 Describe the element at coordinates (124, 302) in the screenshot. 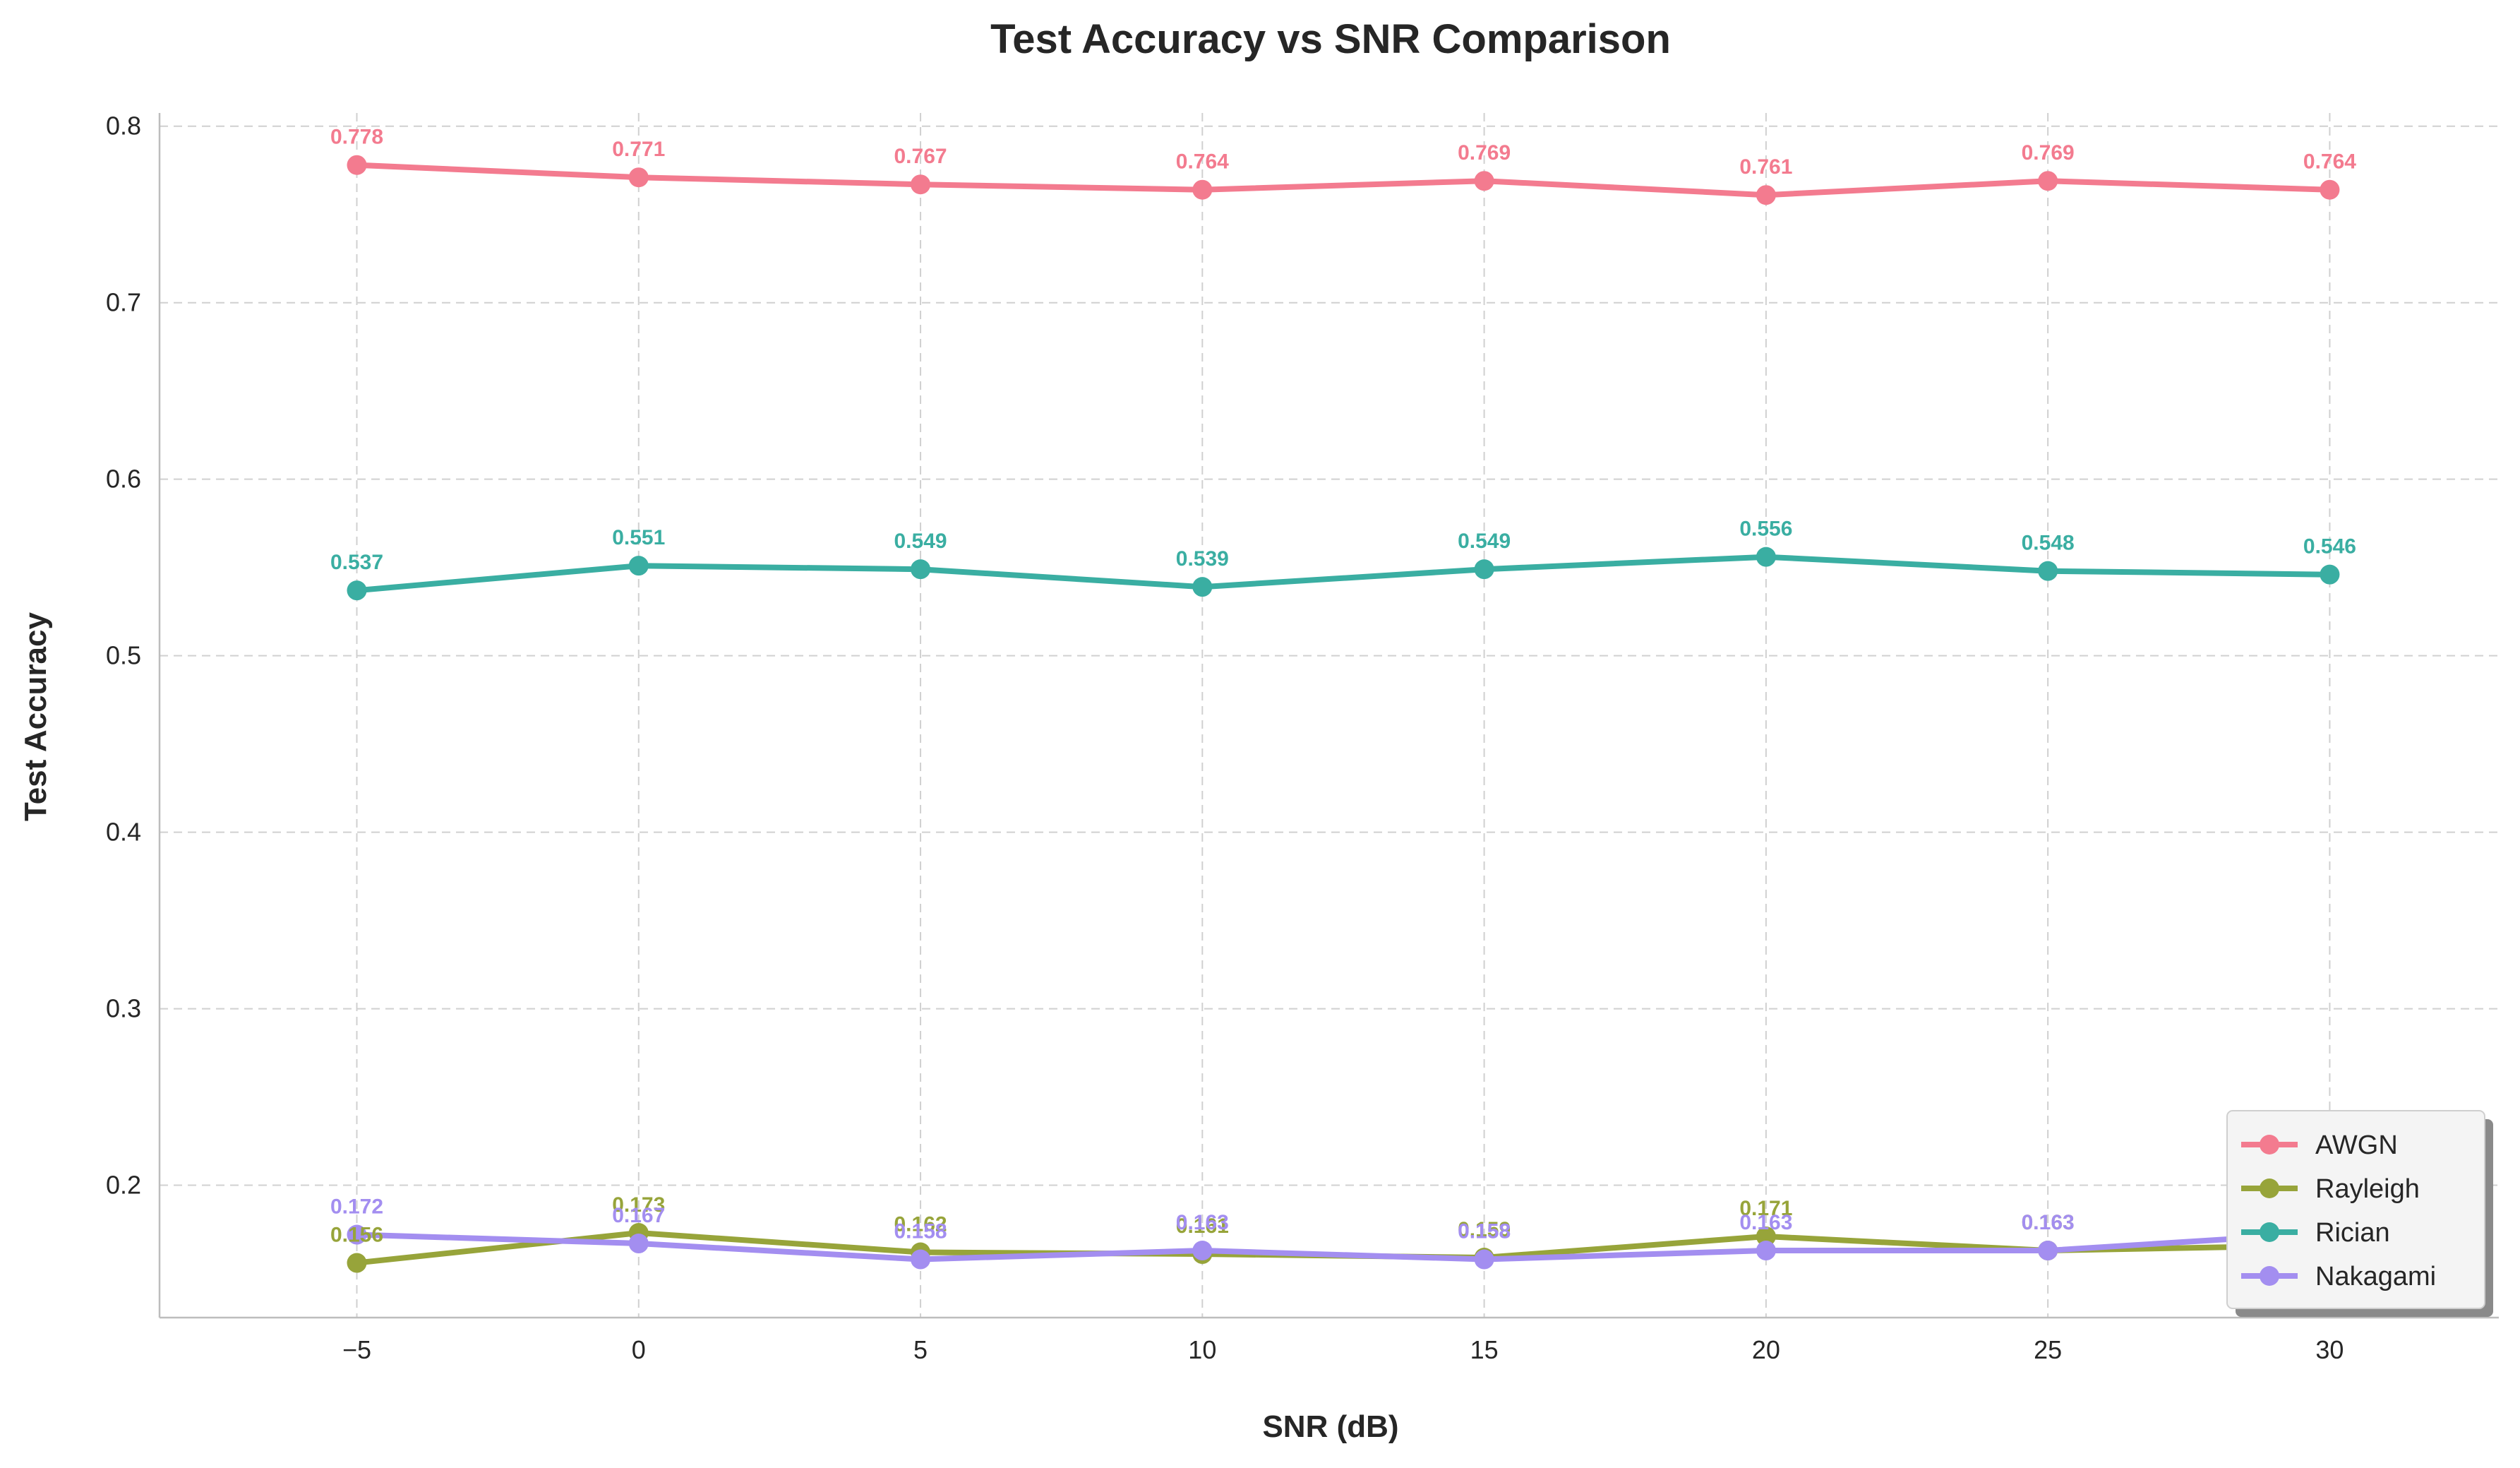

I see `y-tick-label: 0.7` at that location.